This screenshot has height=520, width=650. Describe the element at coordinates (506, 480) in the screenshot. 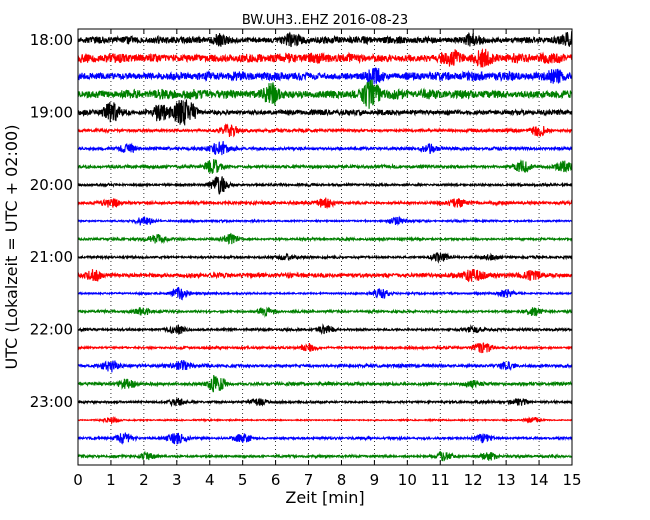

I see `x-tick-label: 13` at that location.